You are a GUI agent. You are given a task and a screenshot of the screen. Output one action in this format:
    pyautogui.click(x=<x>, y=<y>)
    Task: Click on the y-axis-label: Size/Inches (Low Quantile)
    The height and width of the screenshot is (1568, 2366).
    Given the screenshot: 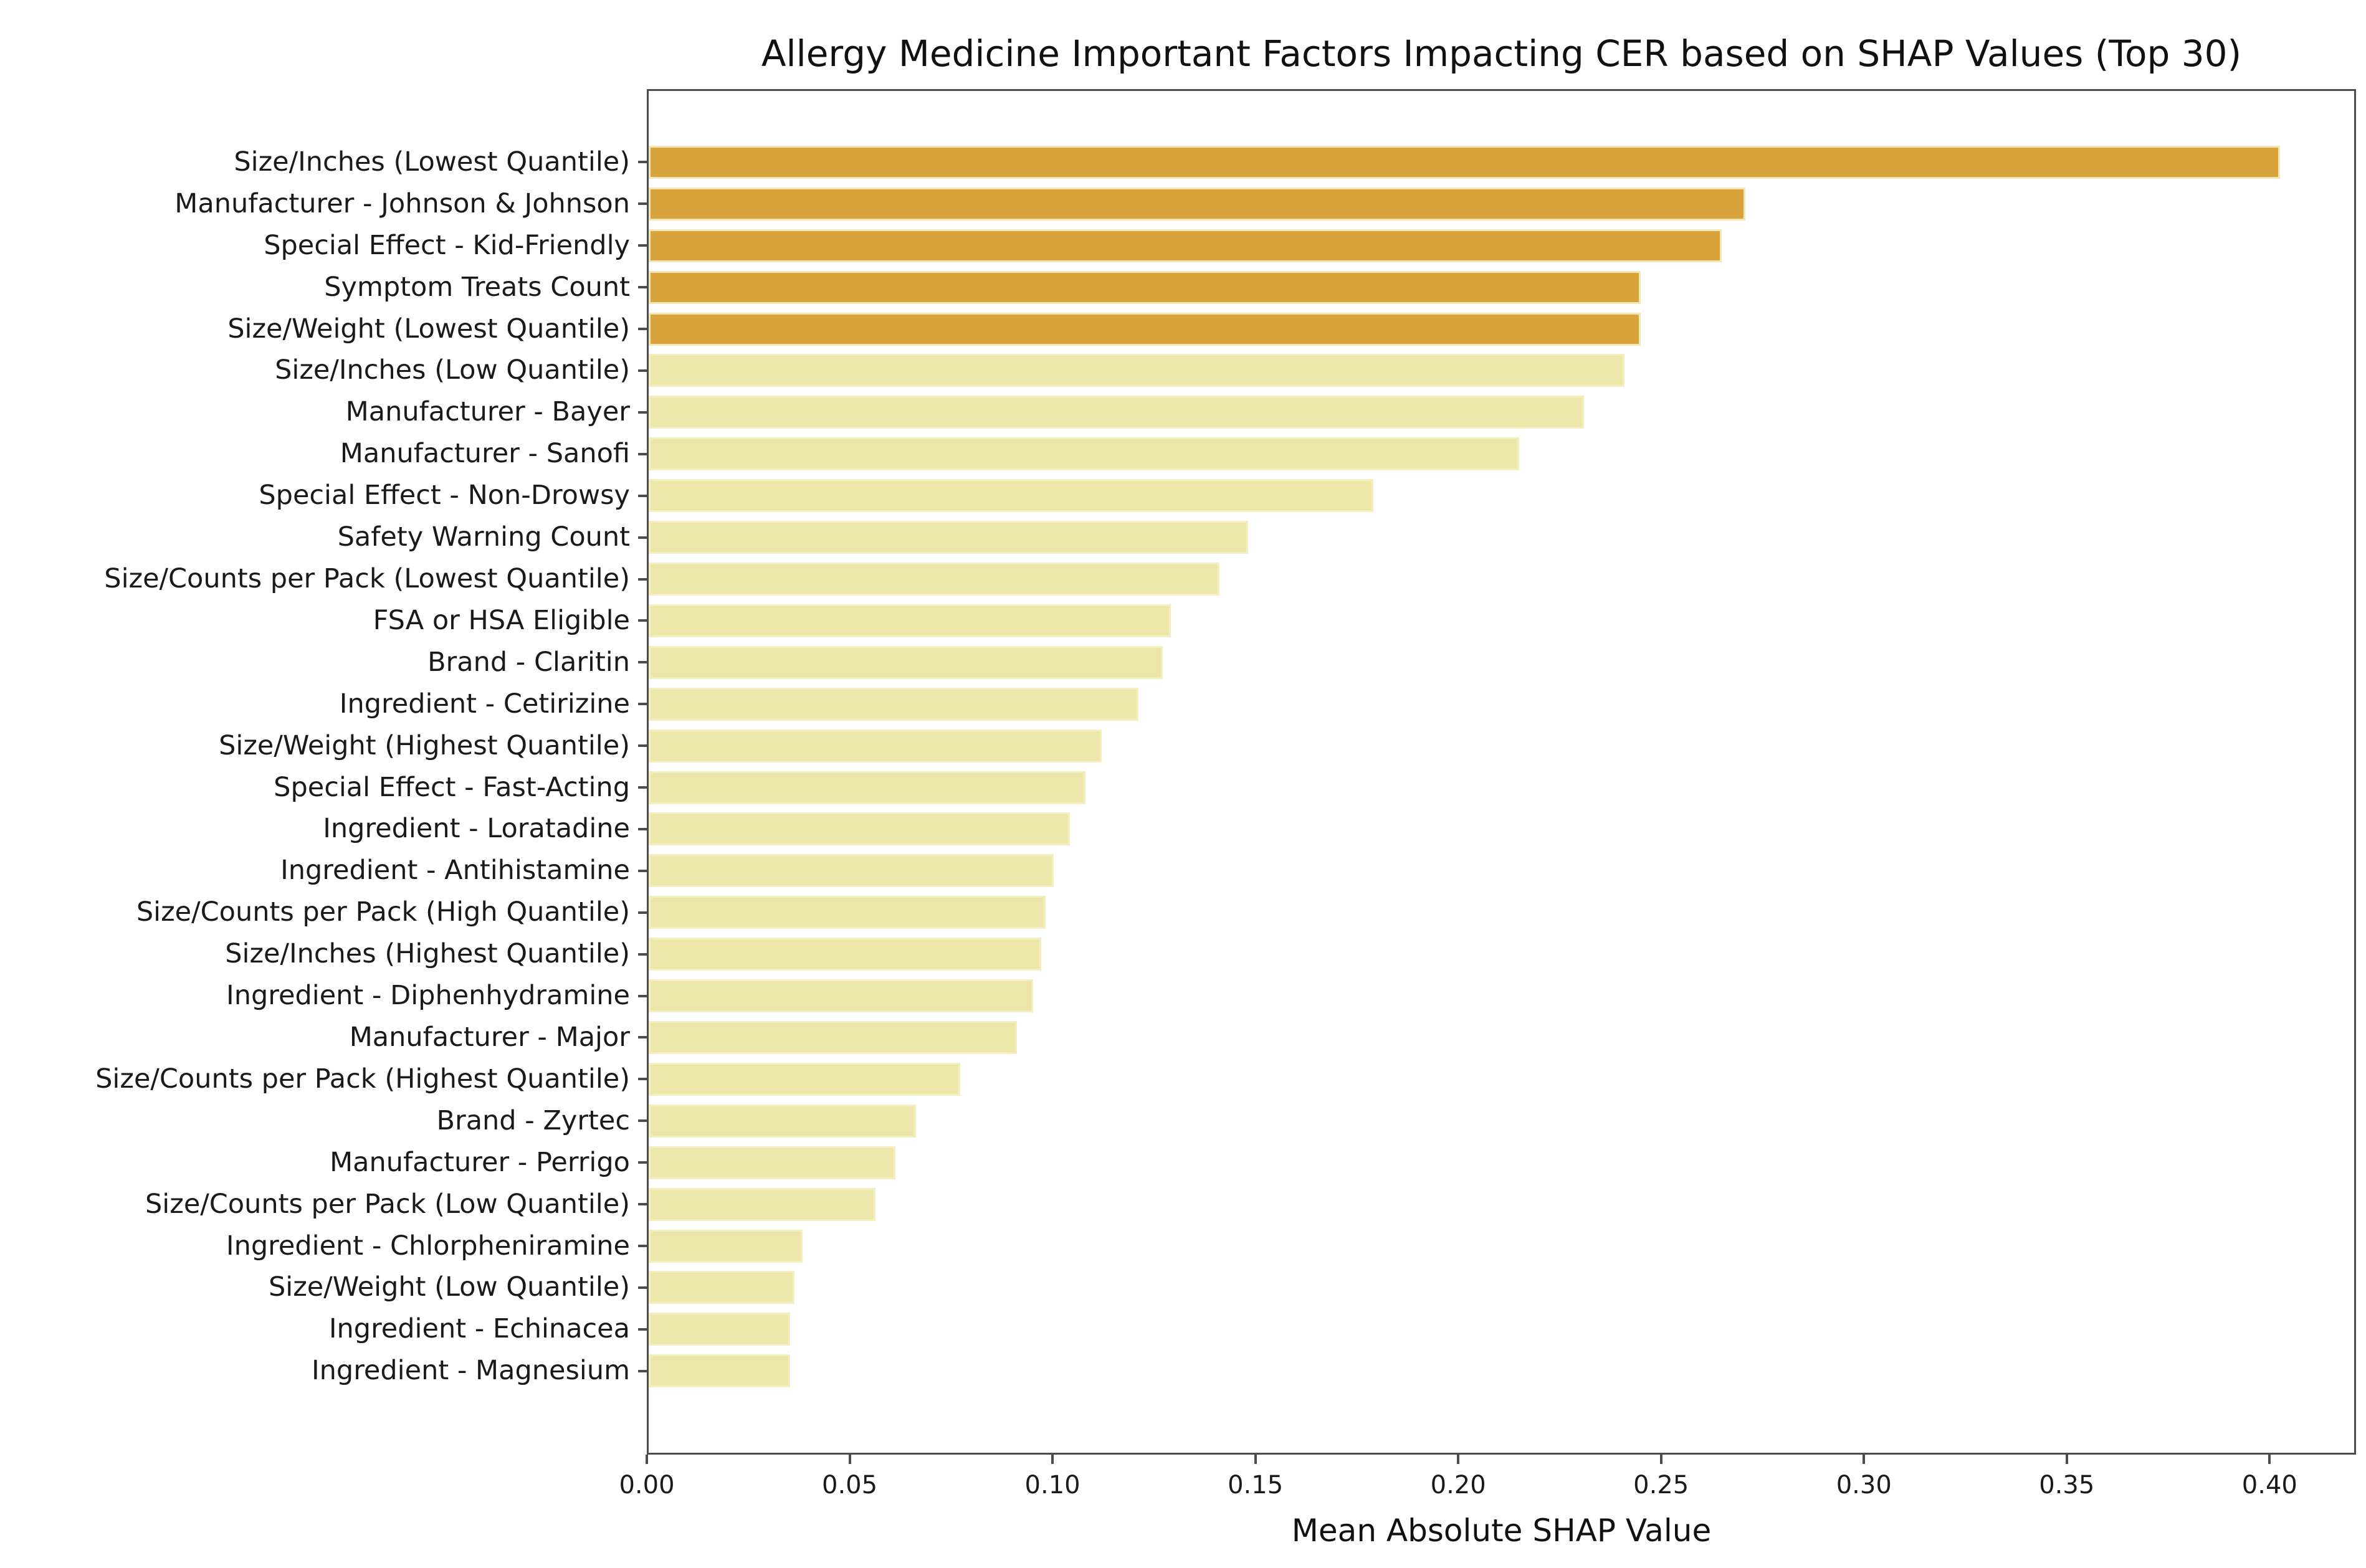 What is the action you would take?
    pyautogui.click(x=452, y=370)
    